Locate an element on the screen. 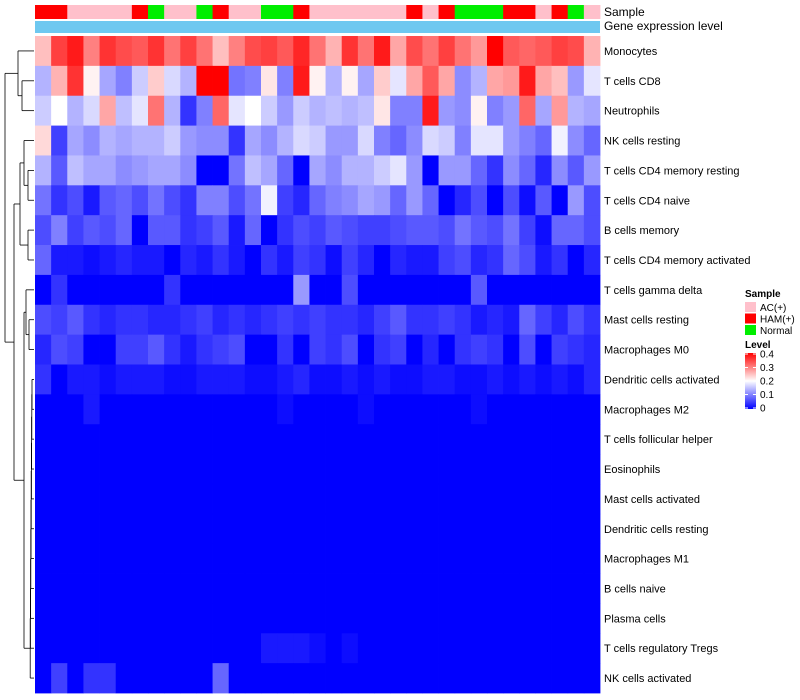  level-legend-tick-label: 0.4 is located at coordinates (767, 355).